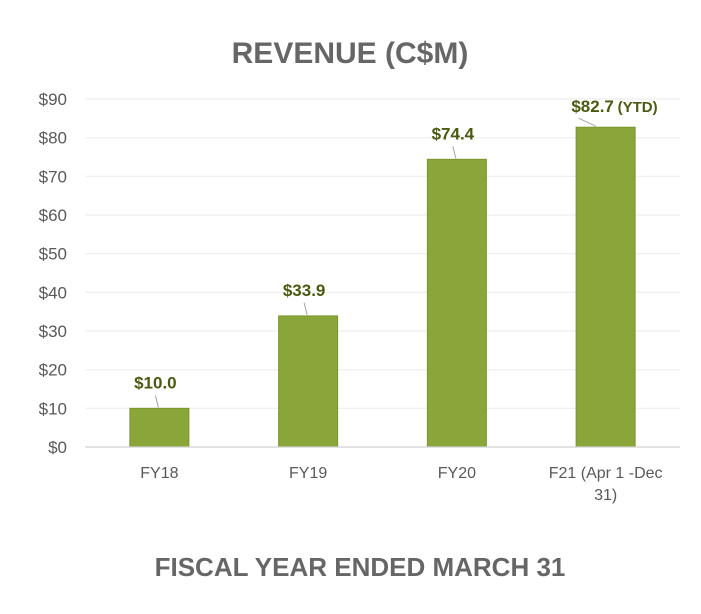 Image resolution: width=701 pixels, height=614 pixels. Describe the element at coordinates (53, 254) in the screenshot. I see `y-tick-label: $50` at that location.